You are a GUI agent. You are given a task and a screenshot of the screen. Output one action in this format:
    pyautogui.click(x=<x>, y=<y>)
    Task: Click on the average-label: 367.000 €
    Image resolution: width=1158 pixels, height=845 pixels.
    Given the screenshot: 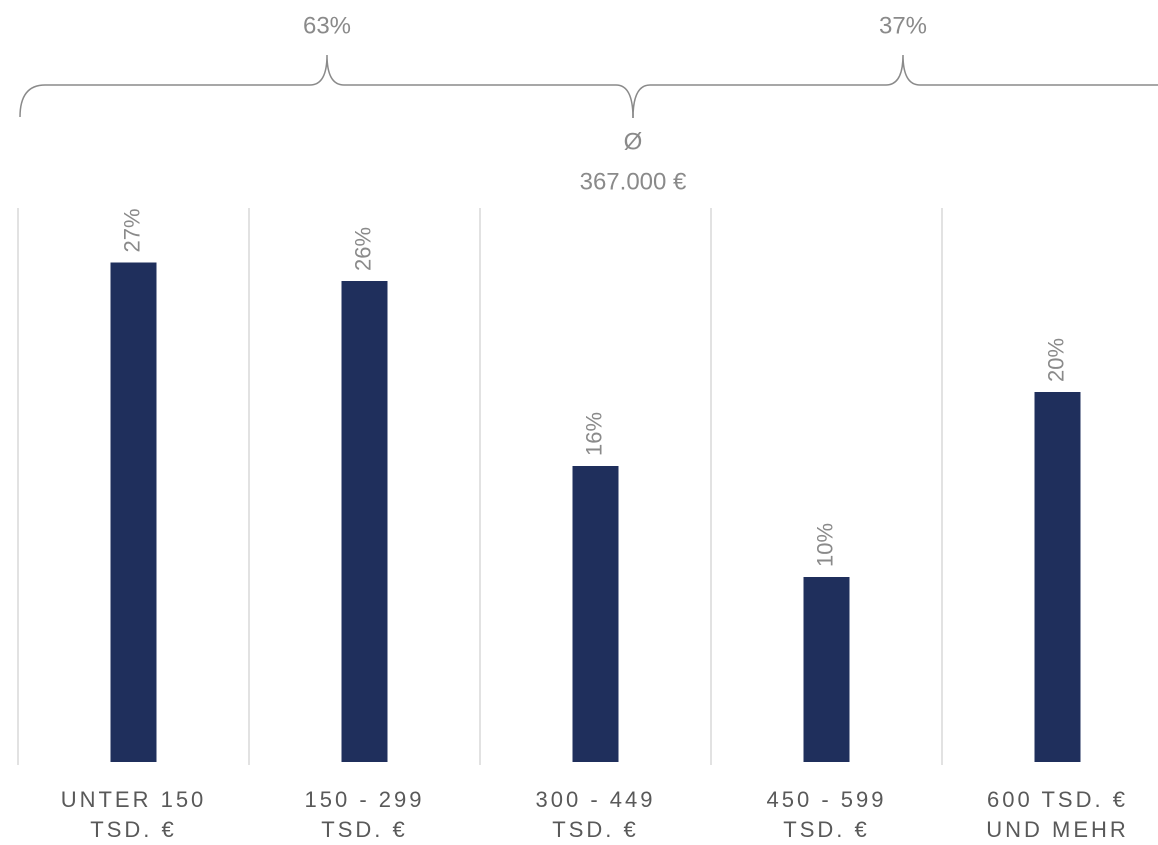 What is the action you would take?
    pyautogui.click(x=633, y=181)
    